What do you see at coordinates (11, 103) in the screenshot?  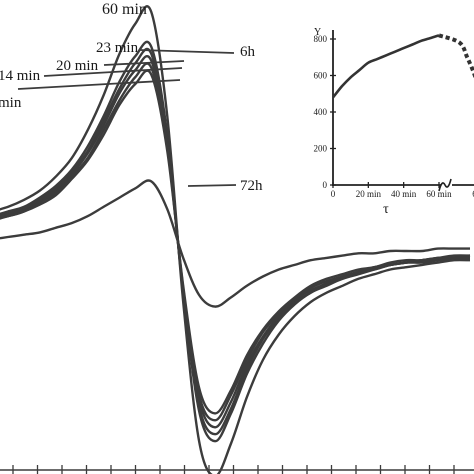 I see `curve-label-min: min` at bounding box center [11, 103].